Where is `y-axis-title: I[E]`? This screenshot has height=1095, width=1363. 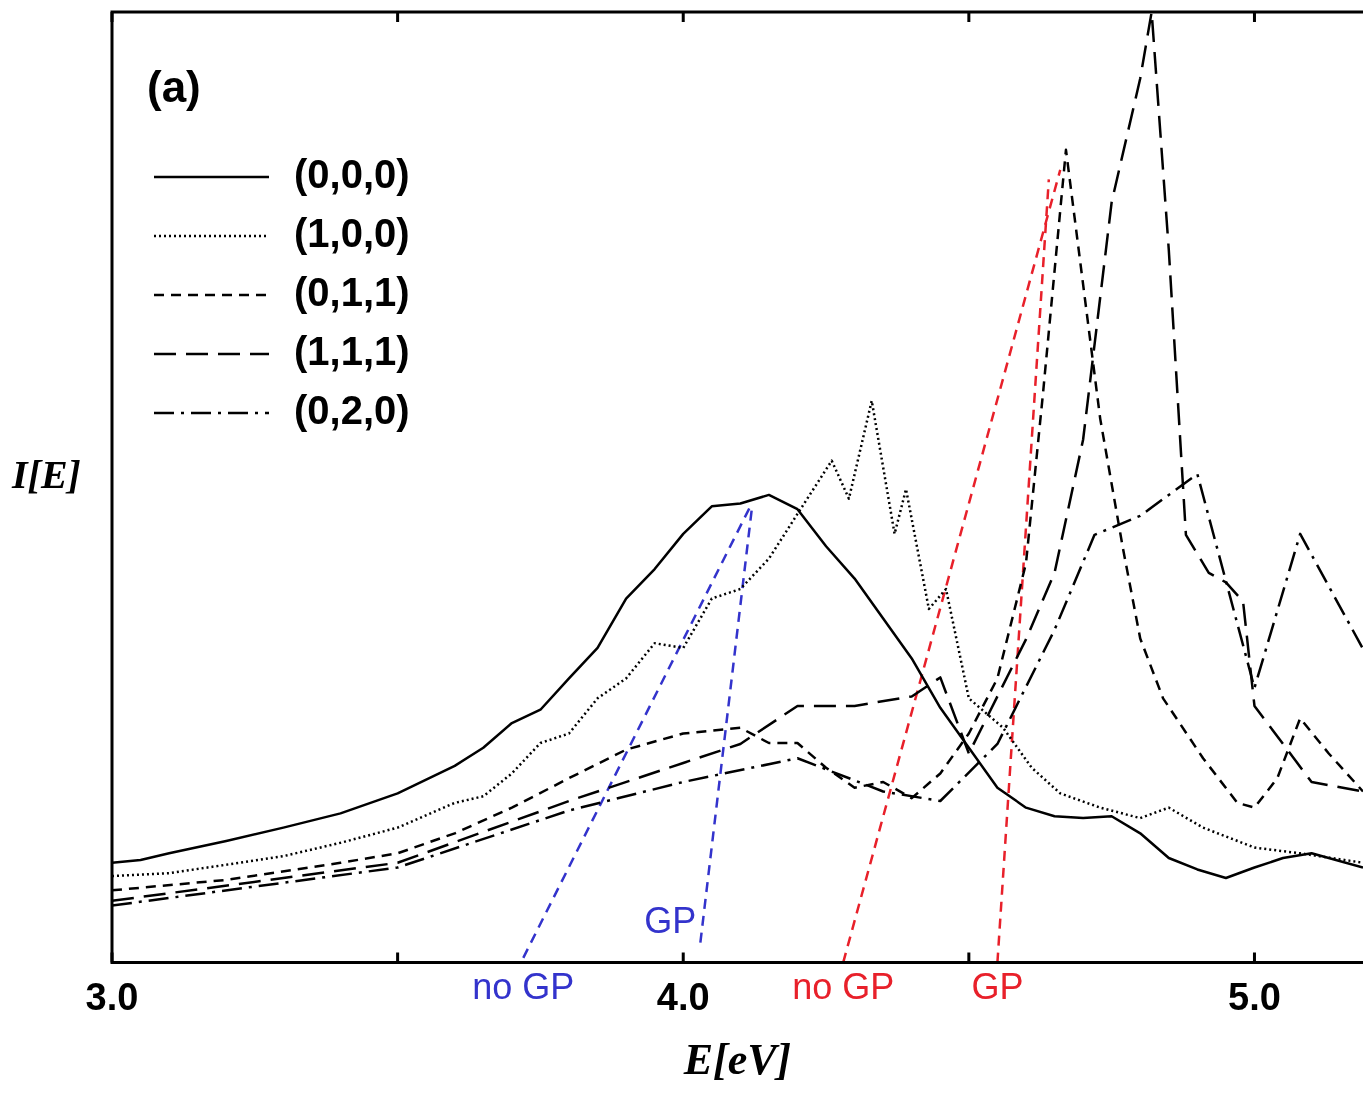 y-axis-title: I[E] is located at coordinates (46, 475).